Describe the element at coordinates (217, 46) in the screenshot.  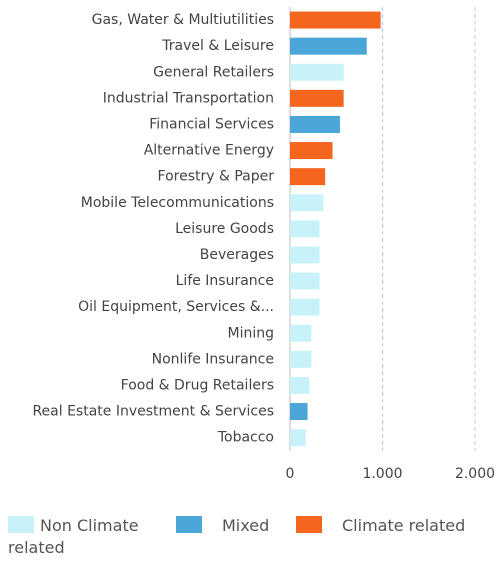
I see `y-tick-label: Travel & Leisure` at that location.